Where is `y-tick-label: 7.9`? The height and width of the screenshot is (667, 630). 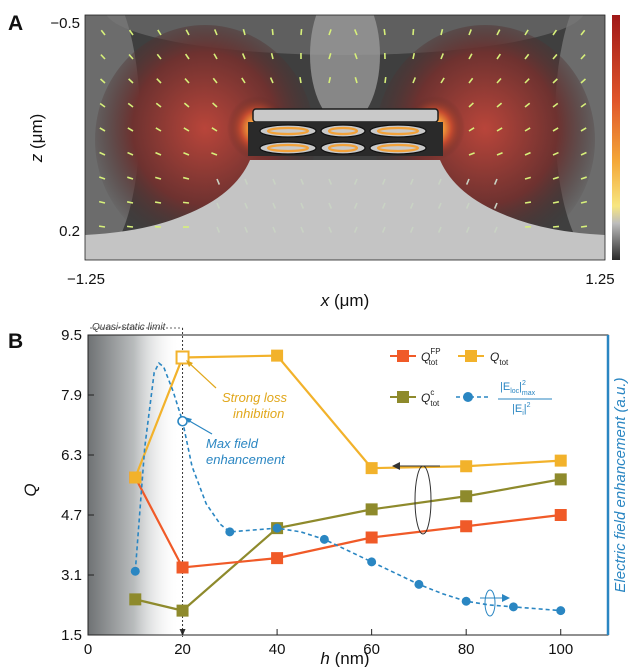
y-tick-label: 7.9 is located at coordinates (71, 395).